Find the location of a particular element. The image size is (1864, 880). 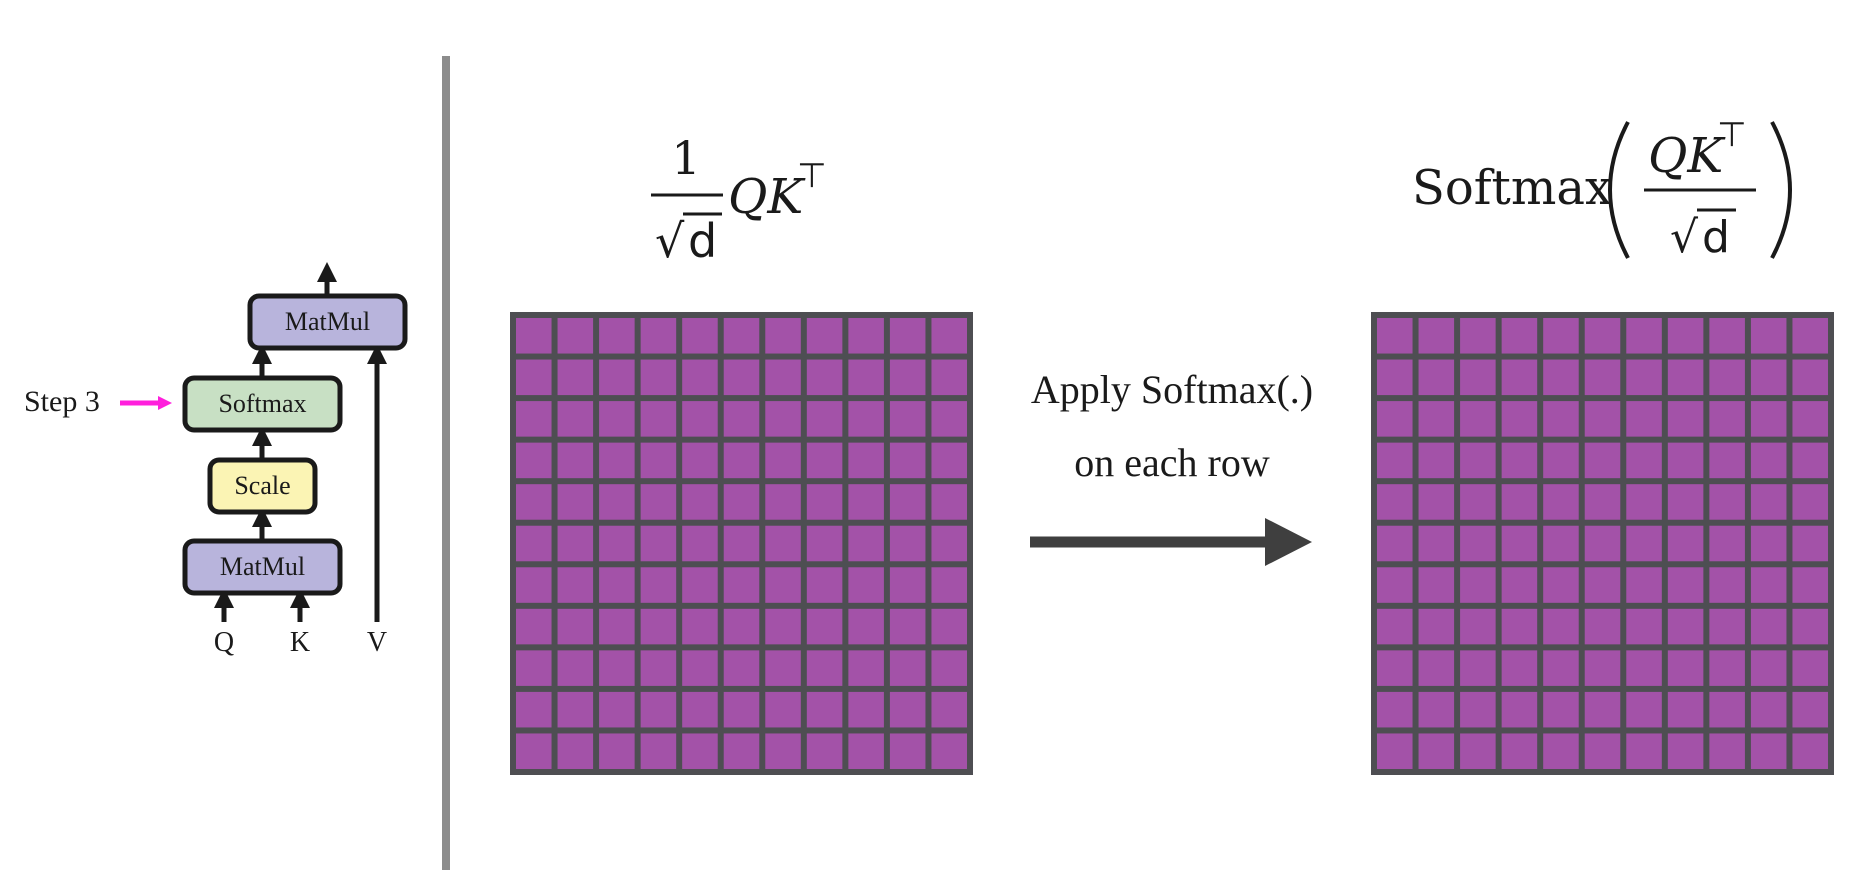

matmul-bottom-label: MatMul is located at coordinates (262, 566).